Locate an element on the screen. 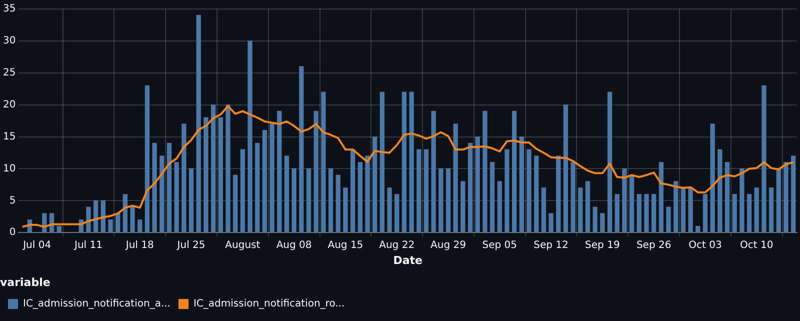 This screenshot has height=321, width=800. x-tick-label: Aug 29 is located at coordinates (448, 246).